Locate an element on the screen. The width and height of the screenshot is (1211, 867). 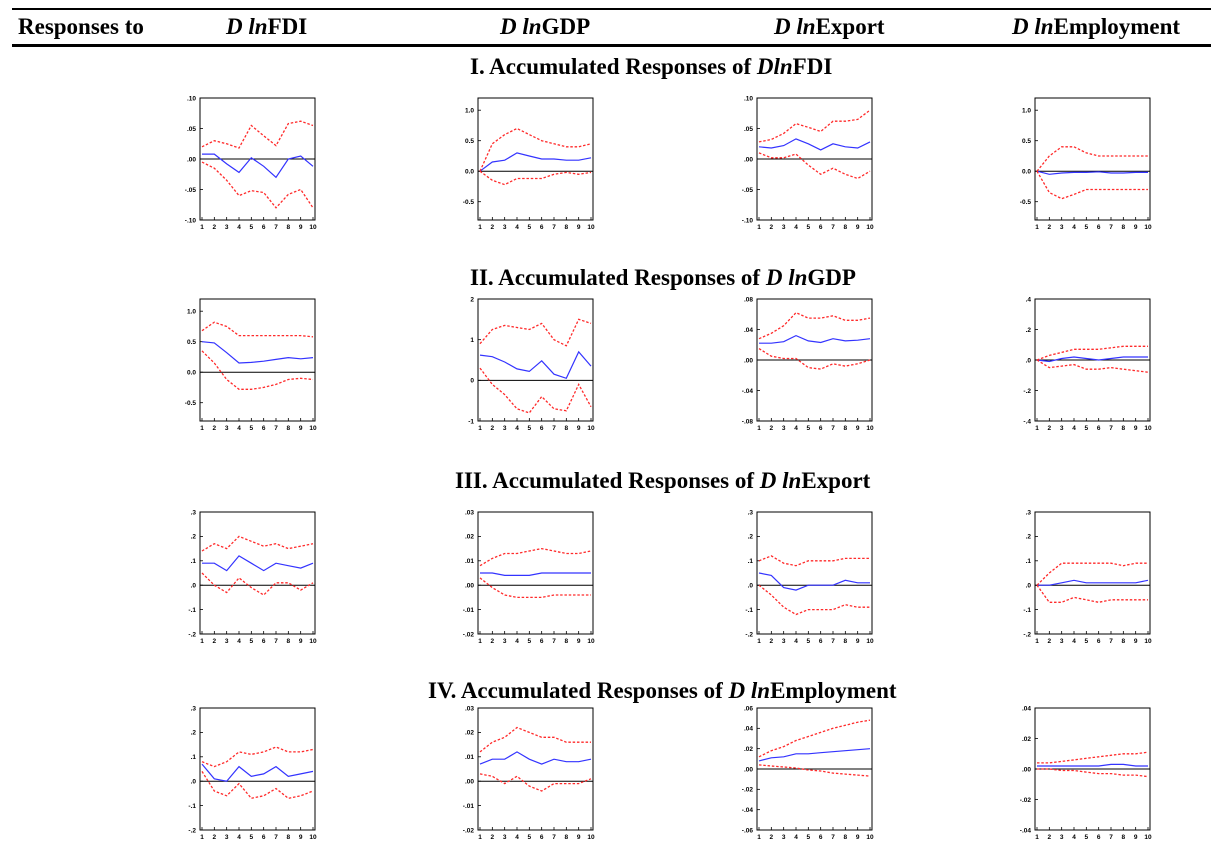
y-tick-label: .1 is located at coordinates (194, 757).